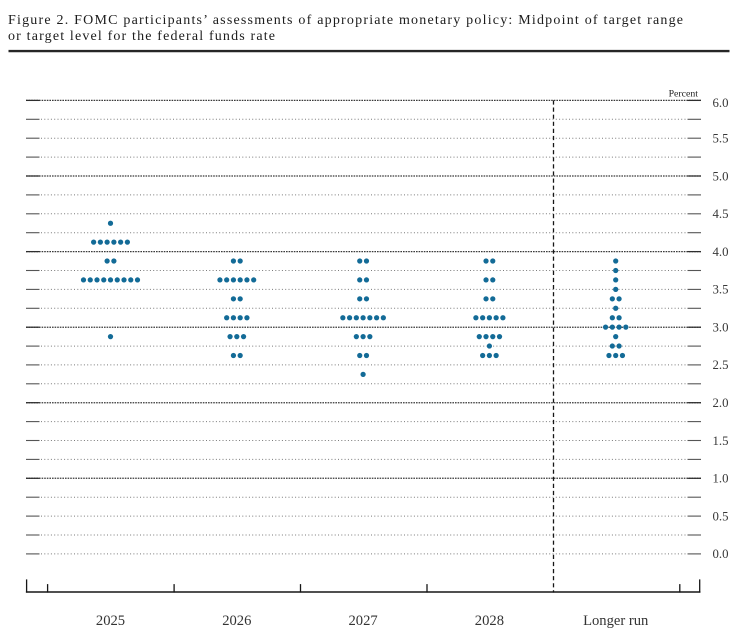 The image size is (749, 641). I want to click on svg-text: 3.5, so click(721, 290).